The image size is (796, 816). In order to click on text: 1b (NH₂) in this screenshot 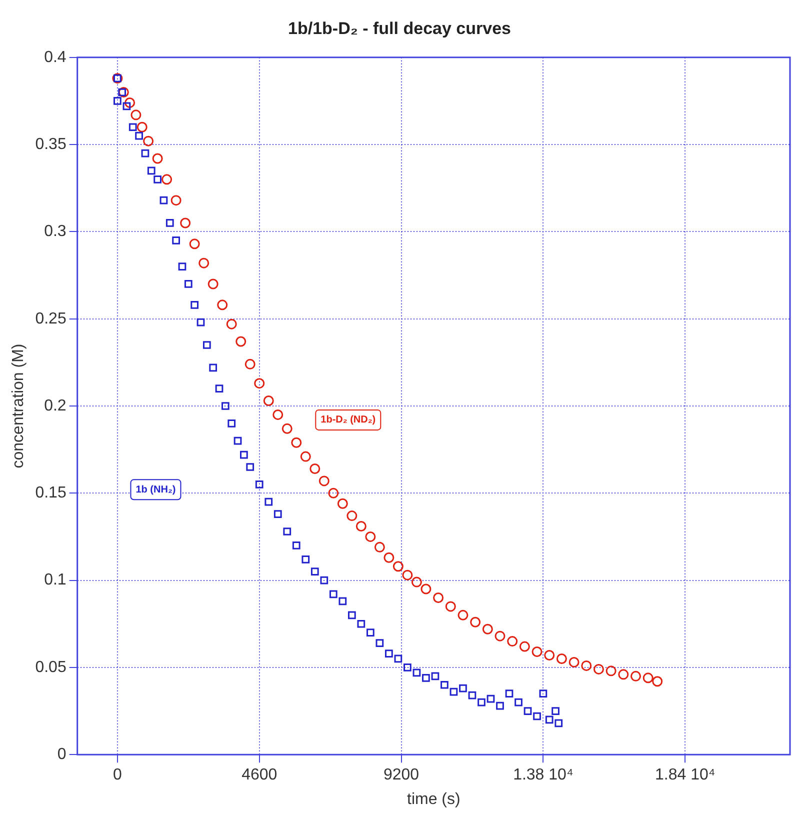, I will do `click(156, 490)`.